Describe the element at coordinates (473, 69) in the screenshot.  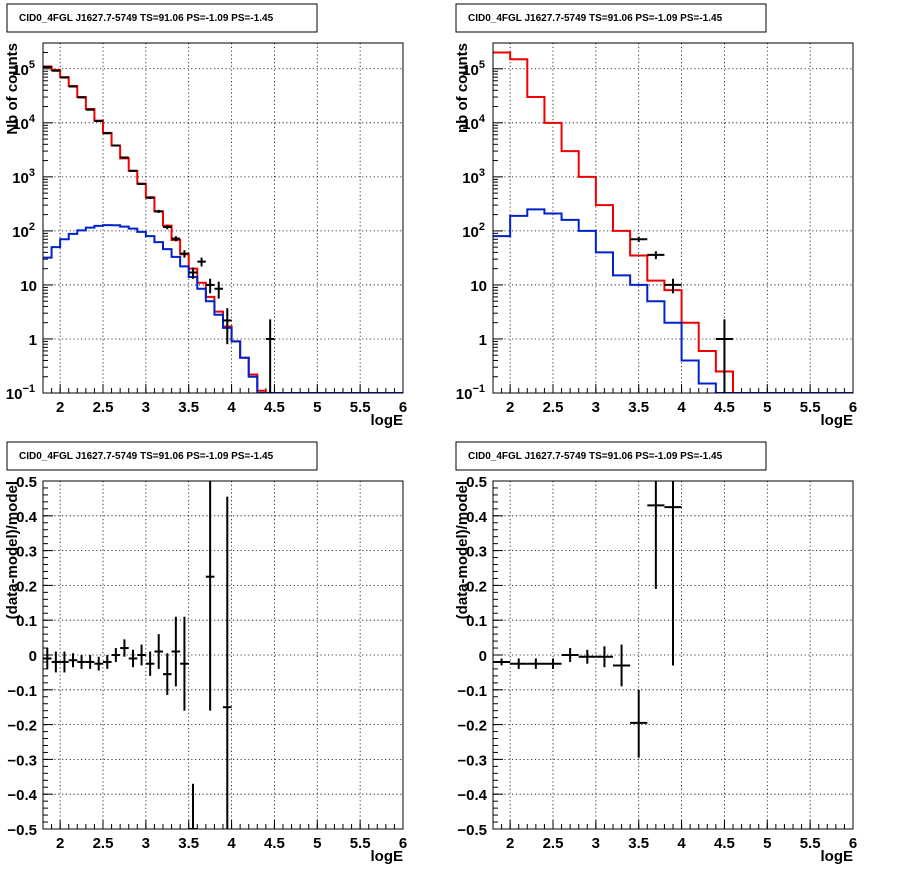
I see `y-tick-label: 10⁵` at that location.